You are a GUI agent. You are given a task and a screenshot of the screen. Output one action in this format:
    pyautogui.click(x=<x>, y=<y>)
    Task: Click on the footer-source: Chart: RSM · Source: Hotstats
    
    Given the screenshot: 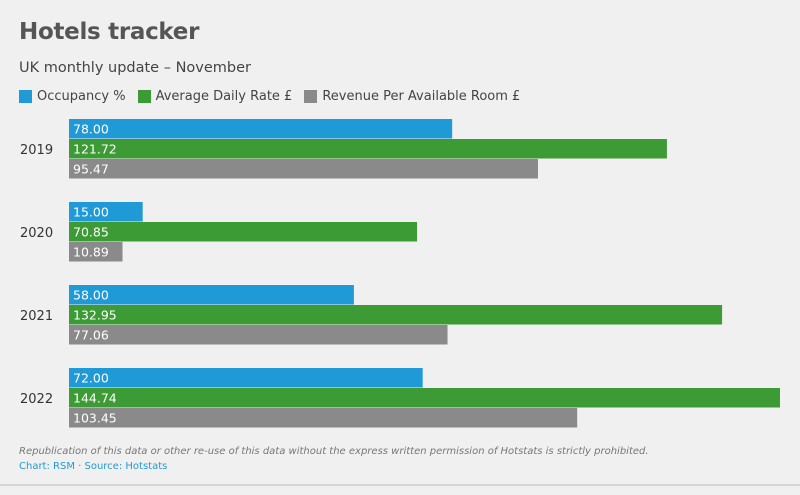 What is the action you would take?
    pyautogui.click(x=93, y=466)
    